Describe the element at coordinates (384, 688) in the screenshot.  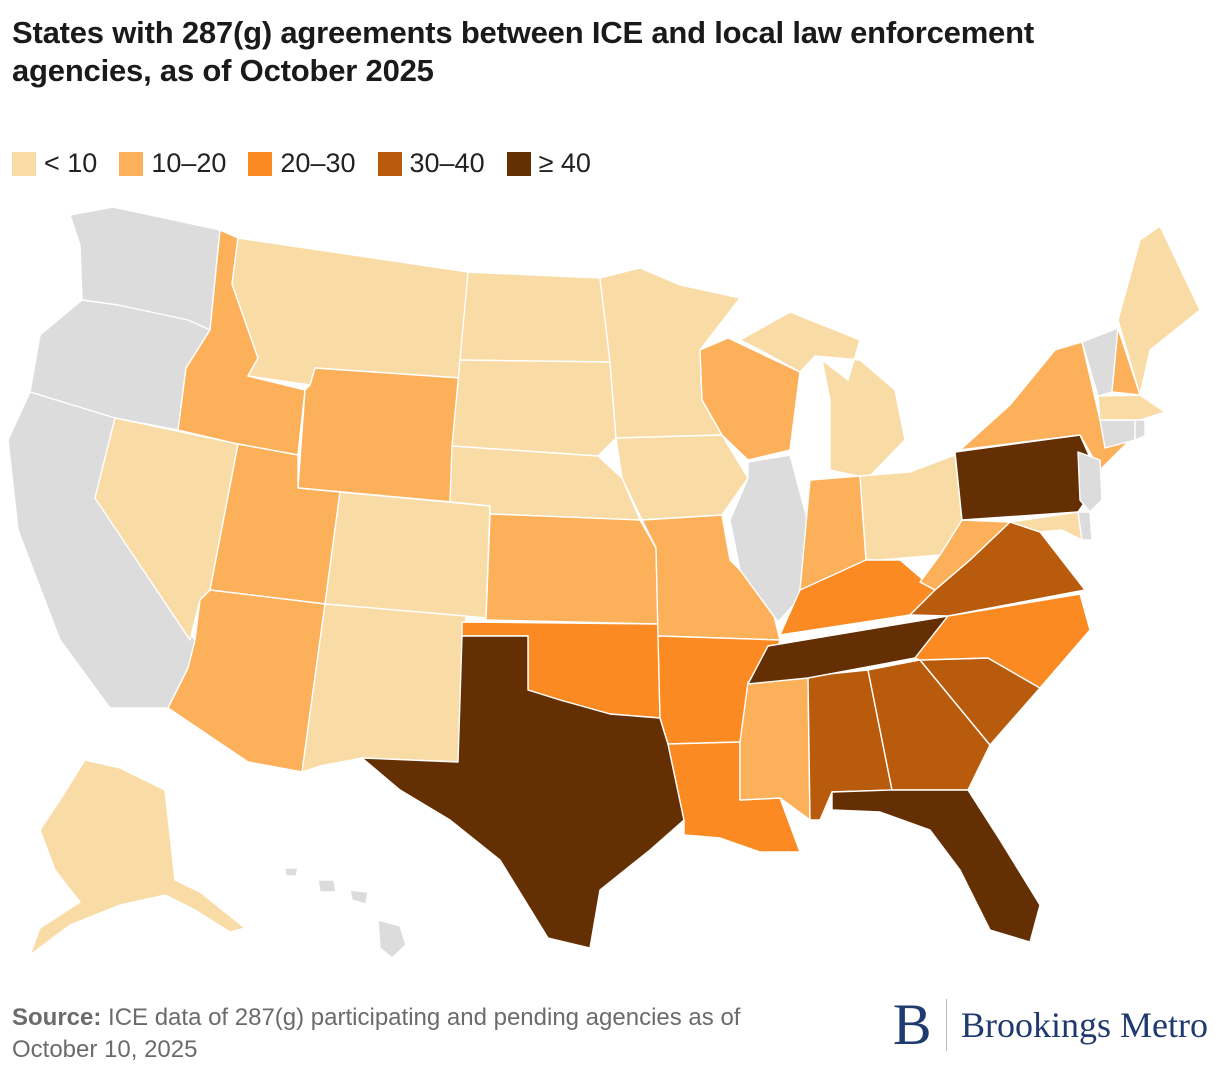
I see `state-NM` at that location.